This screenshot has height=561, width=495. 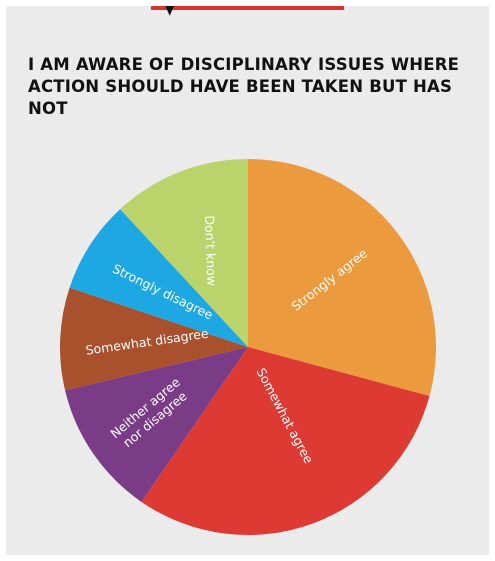 I want to click on slice-label-don-t-know: Don't know, so click(x=210, y=250).